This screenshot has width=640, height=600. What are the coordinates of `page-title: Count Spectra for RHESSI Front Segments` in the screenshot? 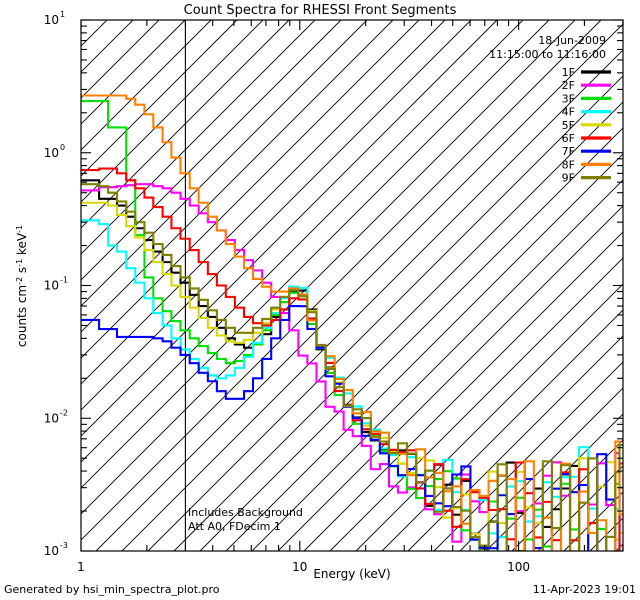 It's located at (320, 10).